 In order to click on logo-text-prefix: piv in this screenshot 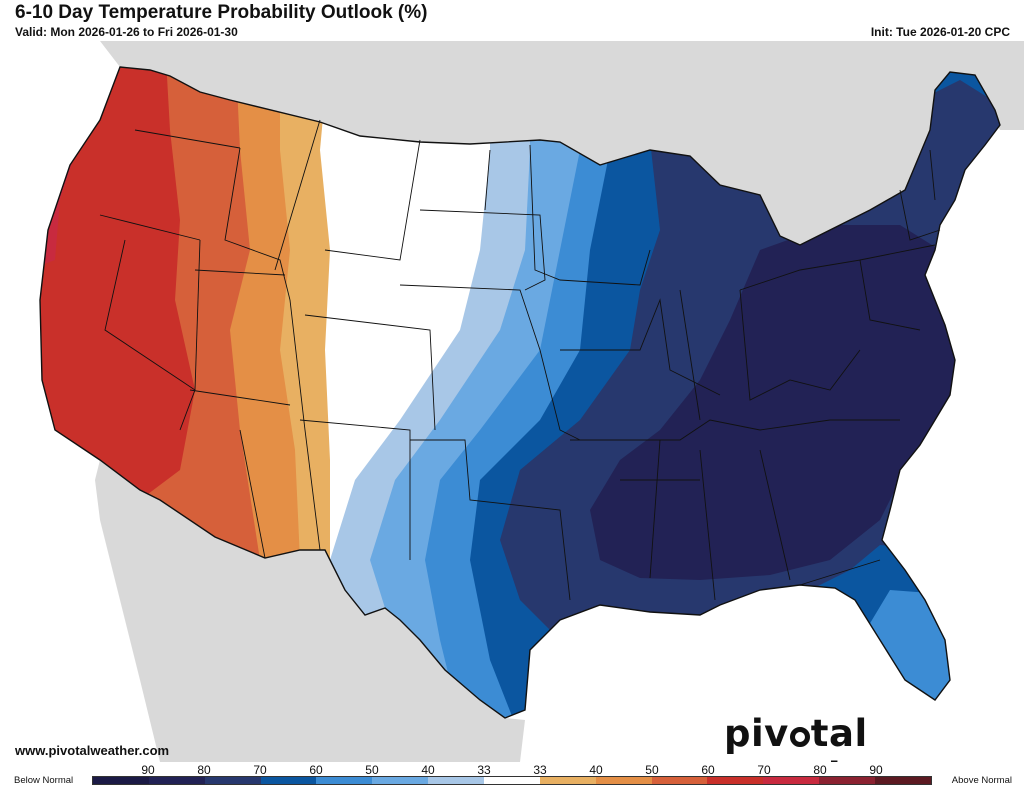, I will do `click(756, 733)`.